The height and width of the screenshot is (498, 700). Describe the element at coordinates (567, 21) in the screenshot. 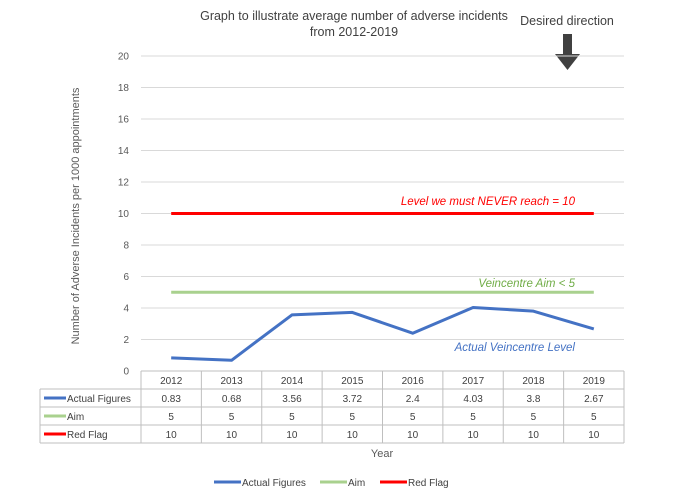

I see `desired-direction-label: Desired direction` at that location.